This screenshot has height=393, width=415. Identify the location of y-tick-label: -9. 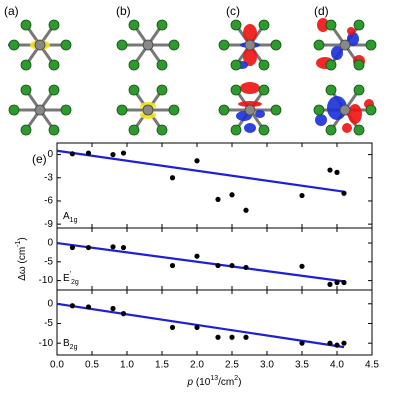
(48, 224).